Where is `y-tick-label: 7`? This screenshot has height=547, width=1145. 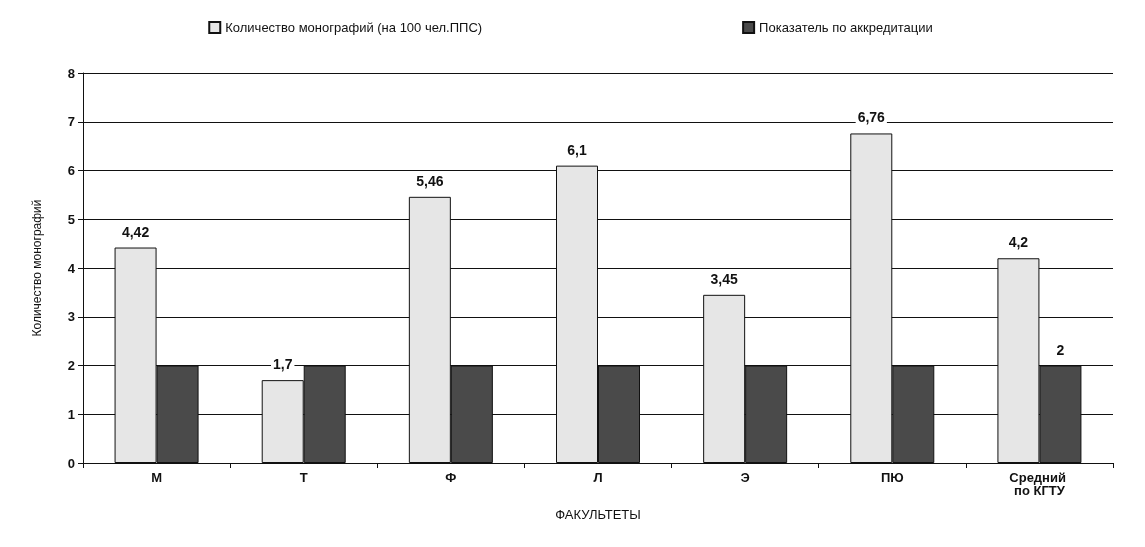 y-tick-label: 7 is located at coordinates (71, 122).